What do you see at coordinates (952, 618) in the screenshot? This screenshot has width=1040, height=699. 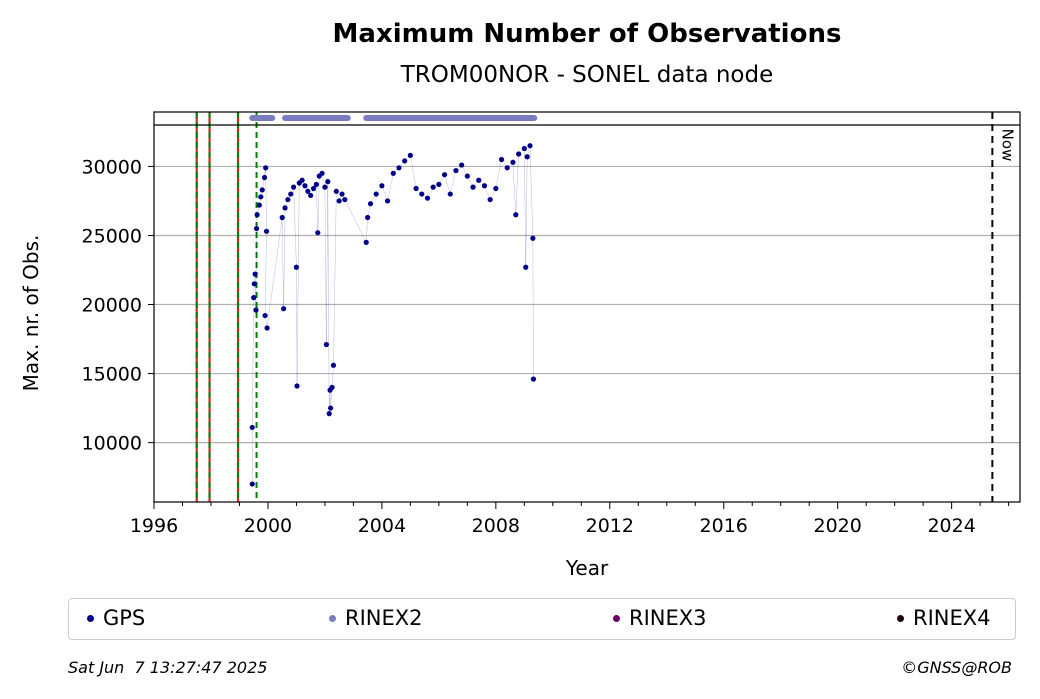 I see `legend-label-rinex4: RINEX4` at bounding box center [952, 618].